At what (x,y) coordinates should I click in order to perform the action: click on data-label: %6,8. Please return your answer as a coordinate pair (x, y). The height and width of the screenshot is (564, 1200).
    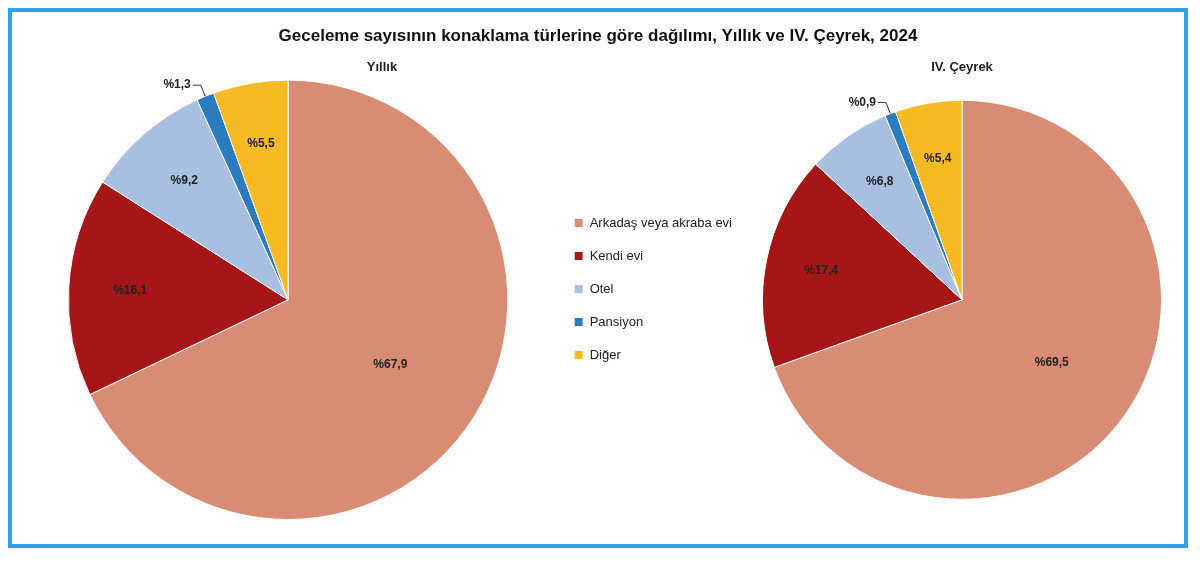
    Looking at the image, I should click on (880, 181).